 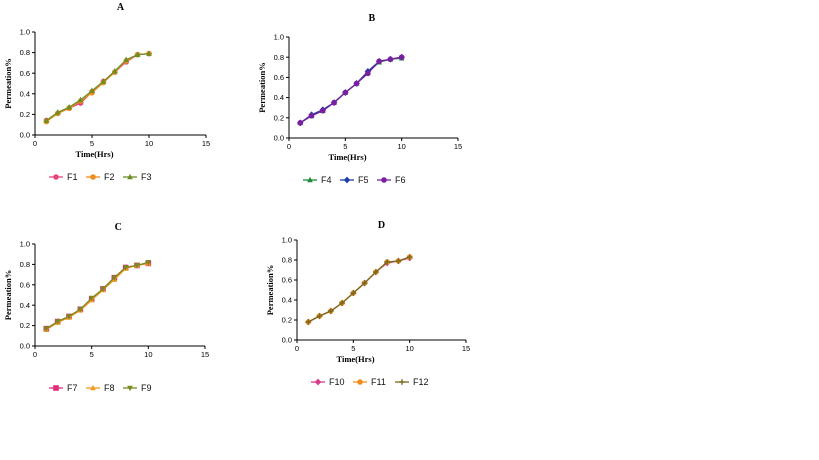 What do you see at coordinates (121, 7) in the screenshot?
I see `panel-title: A` at bounding box center [121, 7].